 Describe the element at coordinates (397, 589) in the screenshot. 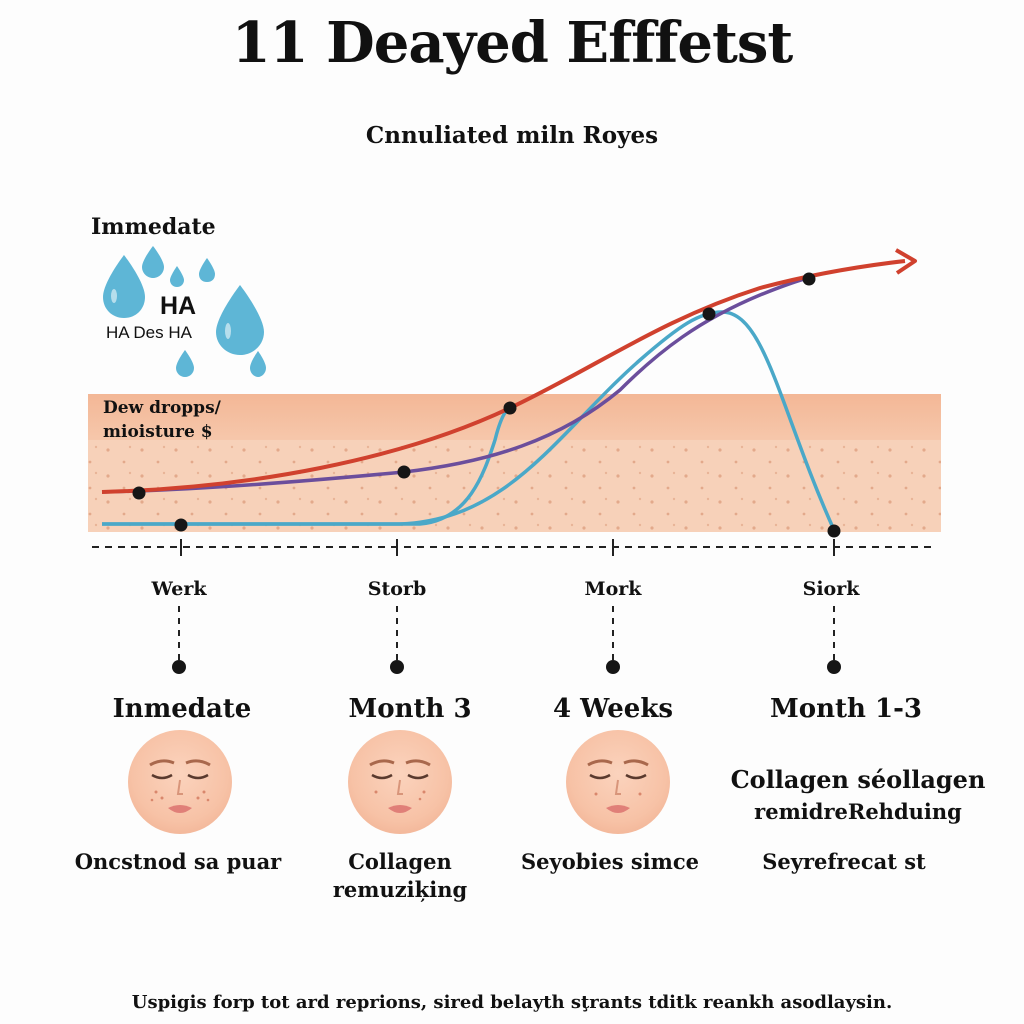

I see `tick-label: Storb` at that location.